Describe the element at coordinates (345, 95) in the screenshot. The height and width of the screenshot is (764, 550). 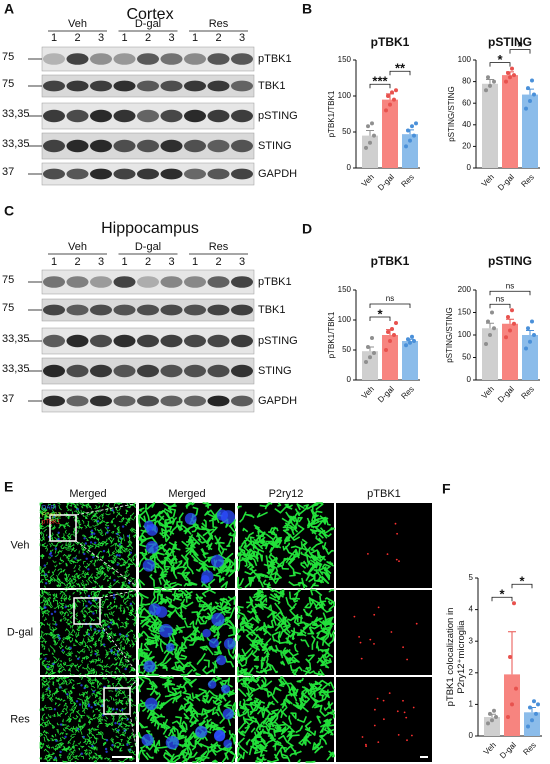
I see `y-tick-label: 100` at that location.